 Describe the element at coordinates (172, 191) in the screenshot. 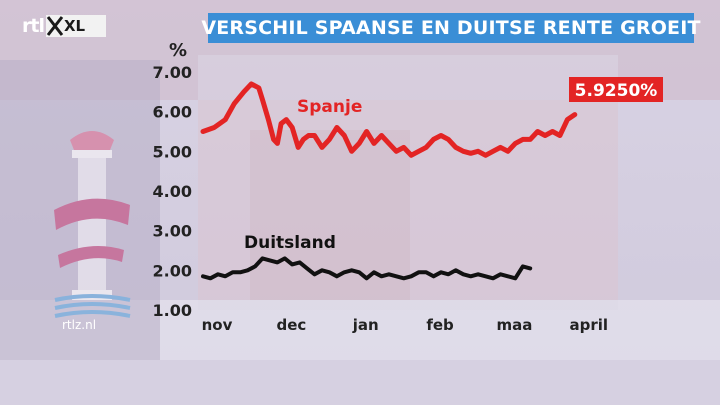

I see `y-tick-label: 4.00` at that location.